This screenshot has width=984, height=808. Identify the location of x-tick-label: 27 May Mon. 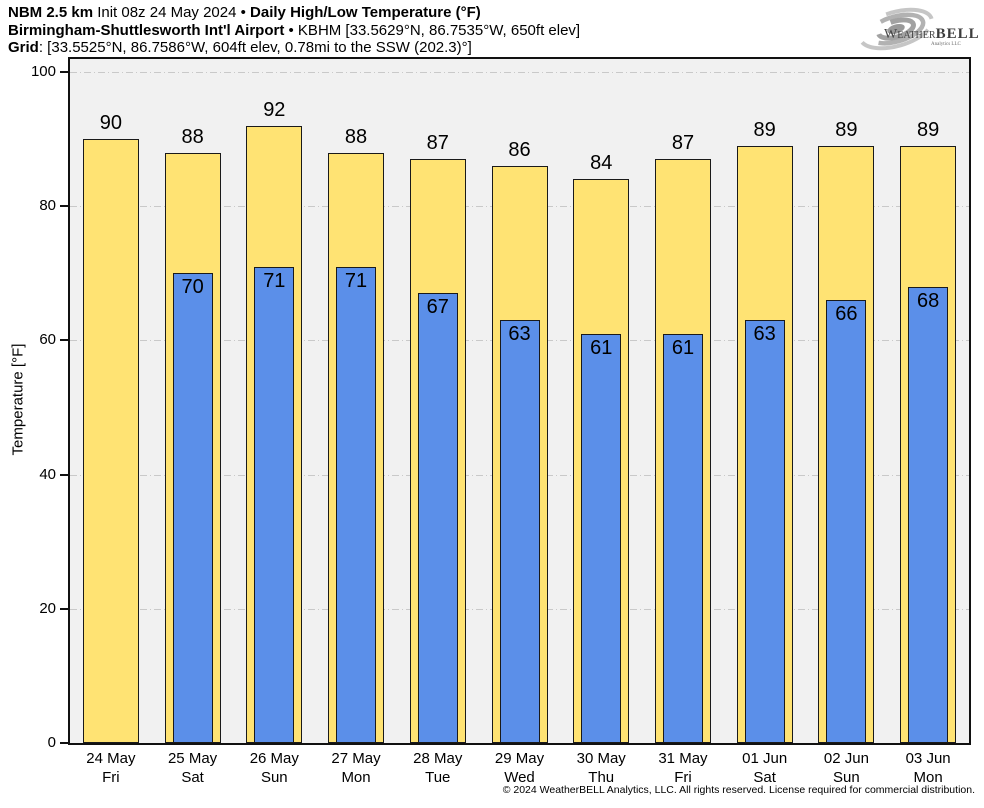
(356, 768).